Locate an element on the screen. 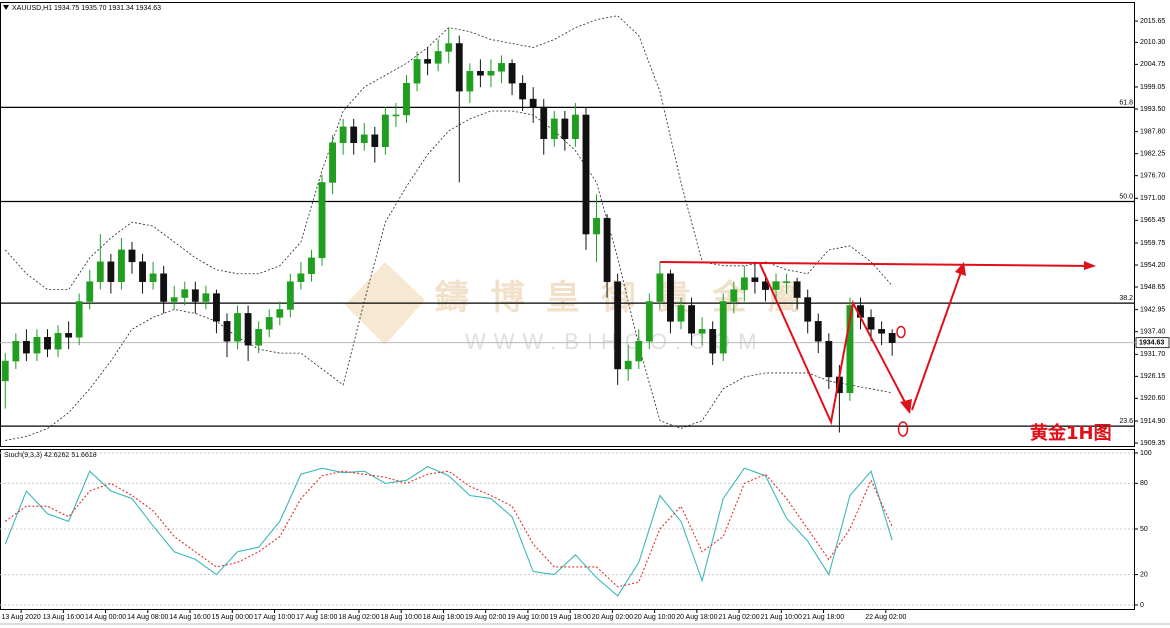 The image size is (1170, 628). y-tick-label: 1942.95 is located at coordinates (1152, 309).